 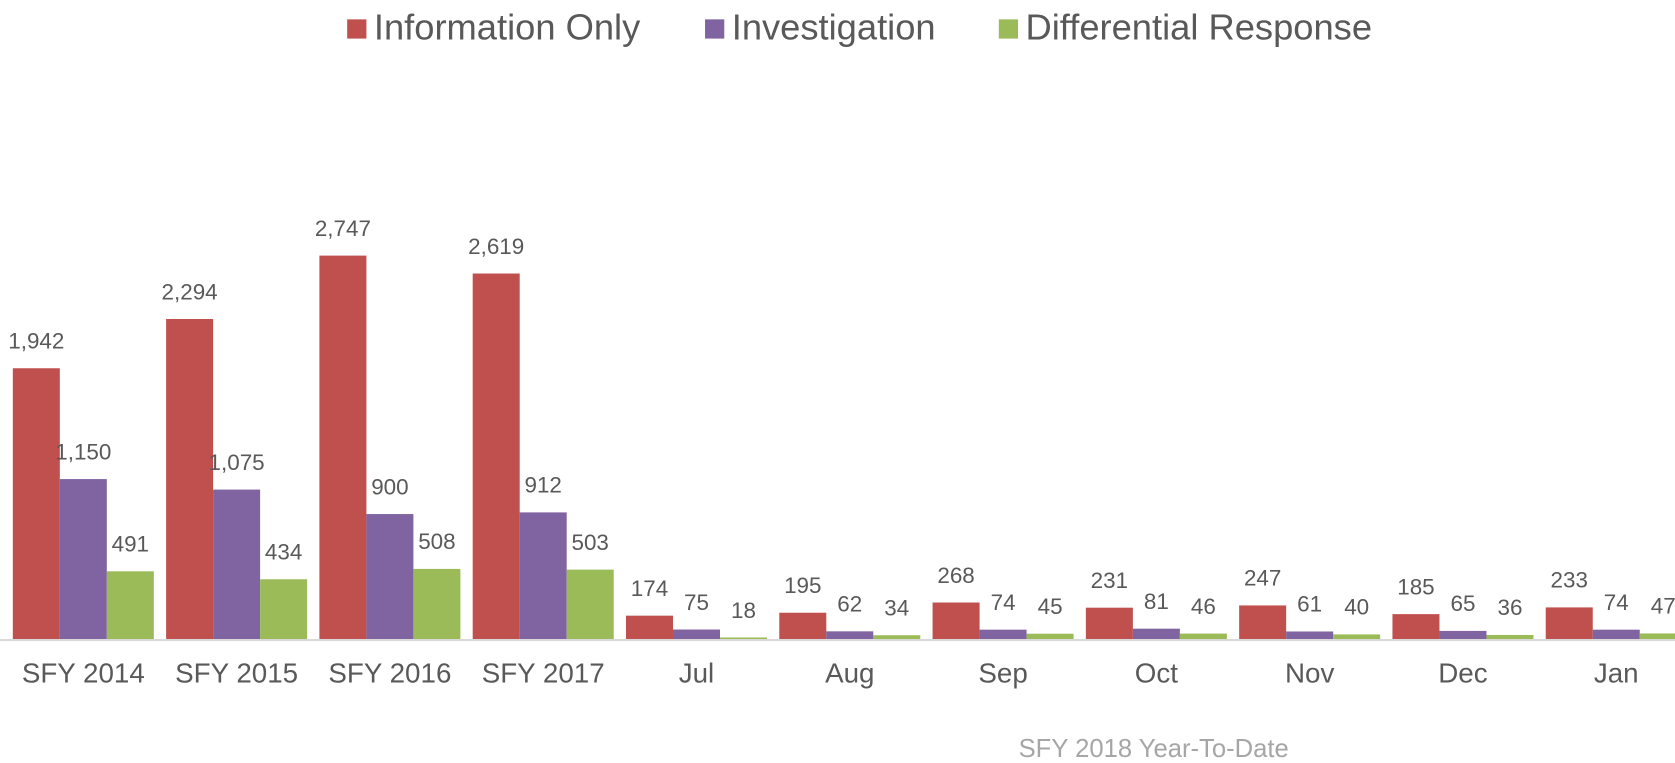 I want to click on value-label: 45, so click(x=1050, y=606).